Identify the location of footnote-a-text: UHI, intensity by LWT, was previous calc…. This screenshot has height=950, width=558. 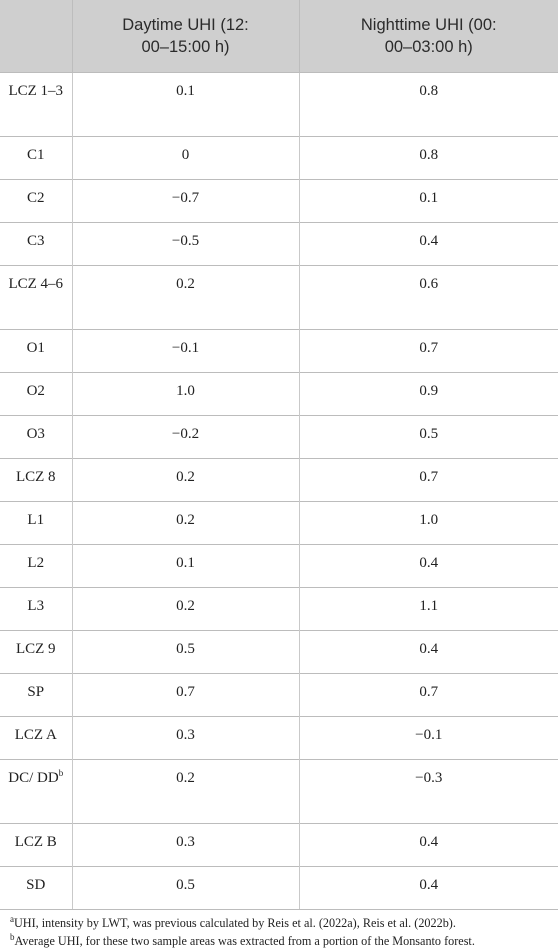
(235, 923).